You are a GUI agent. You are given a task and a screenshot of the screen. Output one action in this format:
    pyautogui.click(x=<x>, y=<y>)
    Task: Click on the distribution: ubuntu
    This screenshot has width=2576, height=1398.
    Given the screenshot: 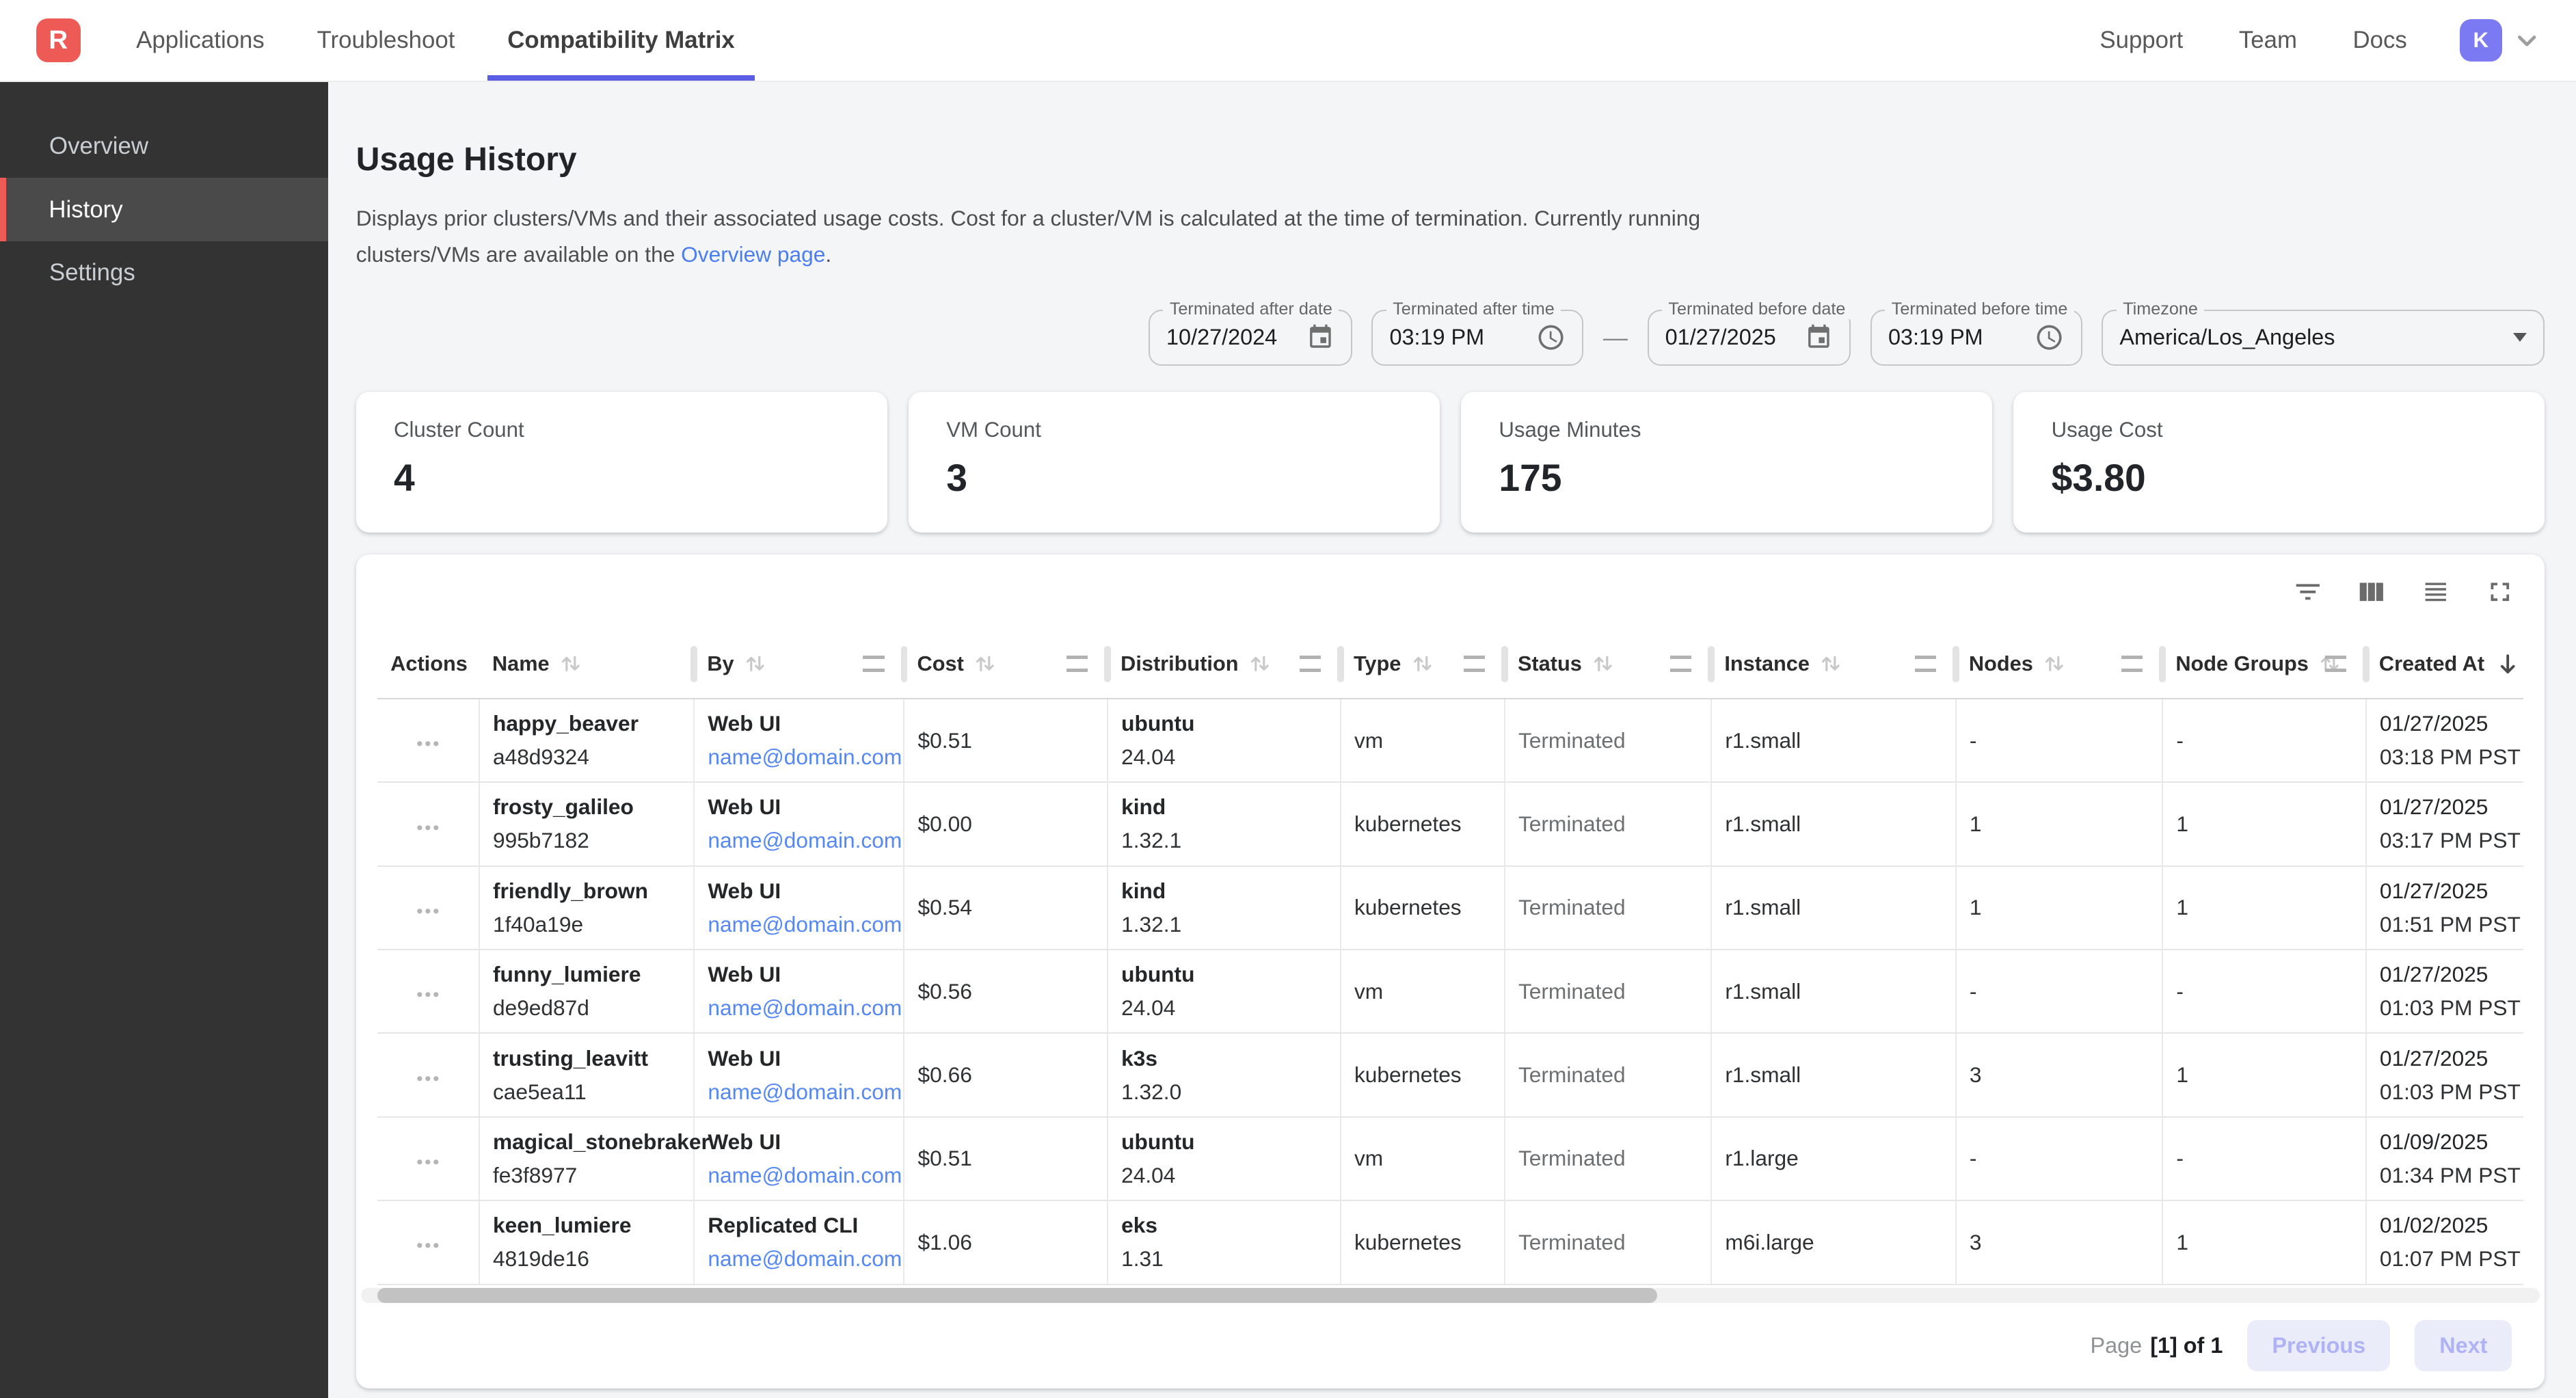 What is the action you would take?
    pyautogui.click(x=1158, y=1141)
    